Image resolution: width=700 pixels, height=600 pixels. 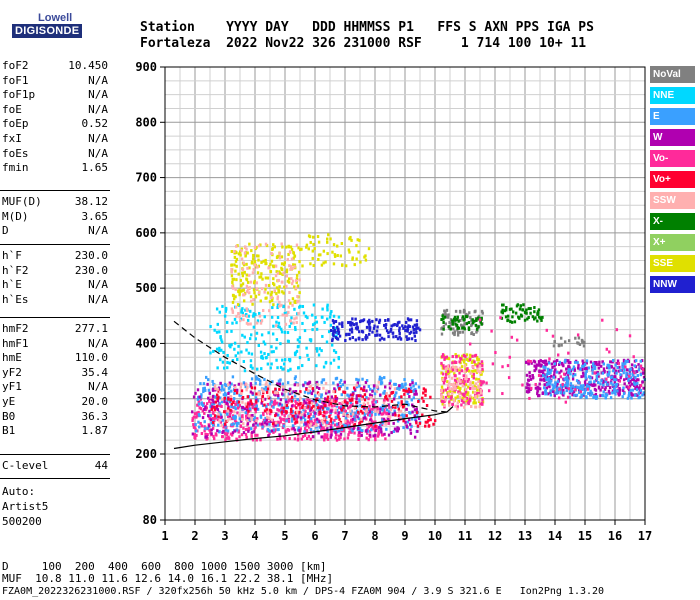 What do you see at coordinates (672, 263) in the screenshot?
I see `legend-item-sse: SSE` at bounding box center [672, 263].